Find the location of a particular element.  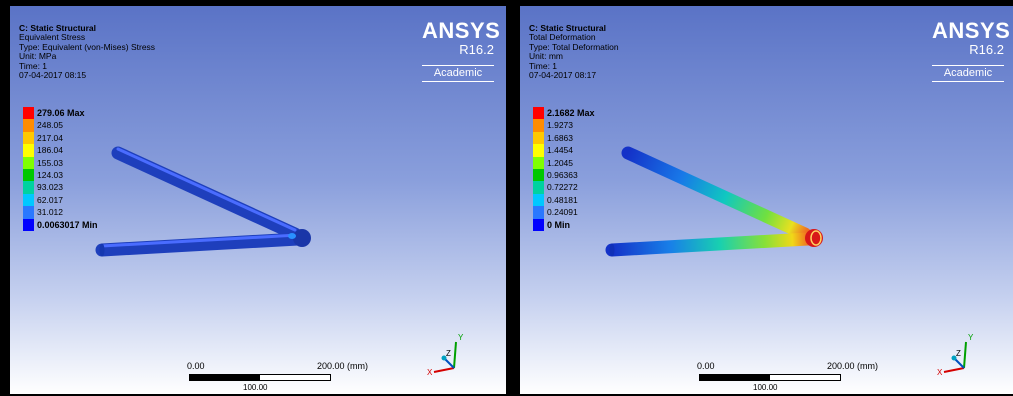

result-type: Type: Equivalent (von-Mises) Stress is located at coordinates (87, 46).